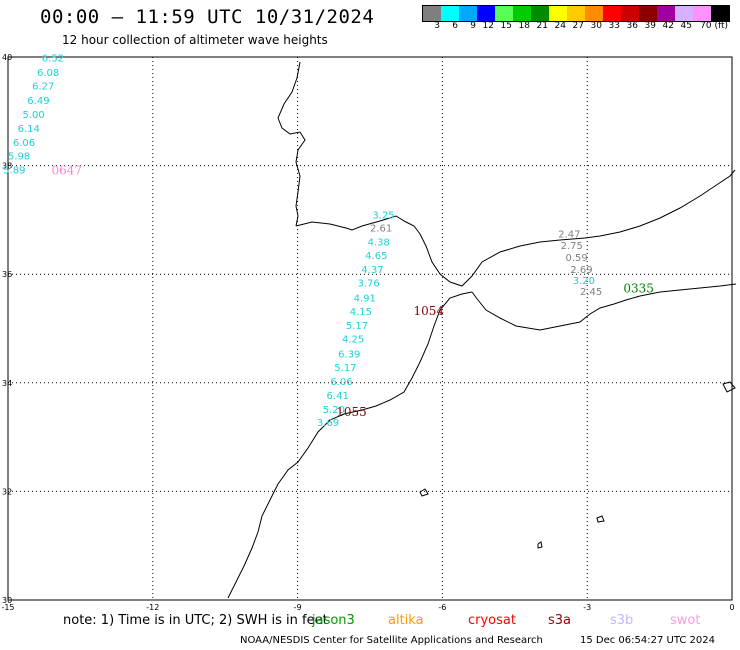 The height and width of the screenshot is (650, 740). Describe the element at coordinates (53, 58) in the screenshot. I see `wave-height-value: 6.52` at that location.